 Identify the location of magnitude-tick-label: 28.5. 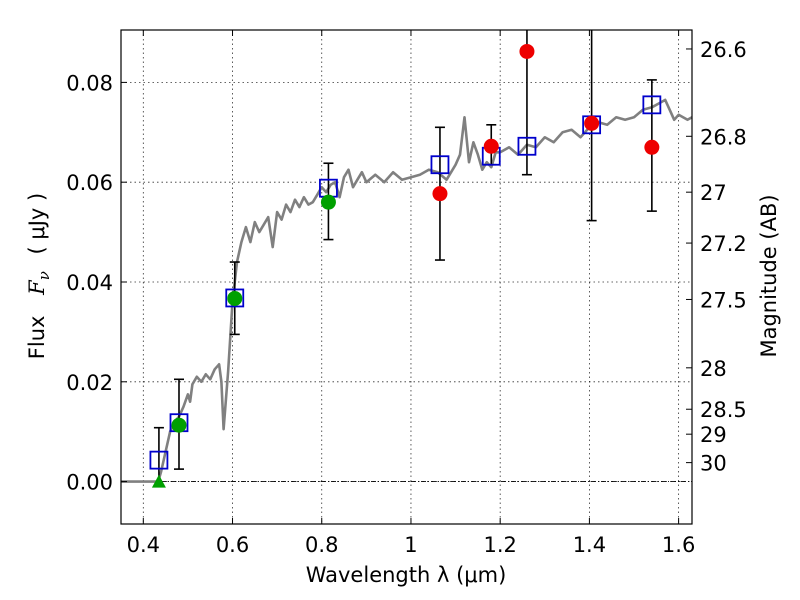
(723, 410).